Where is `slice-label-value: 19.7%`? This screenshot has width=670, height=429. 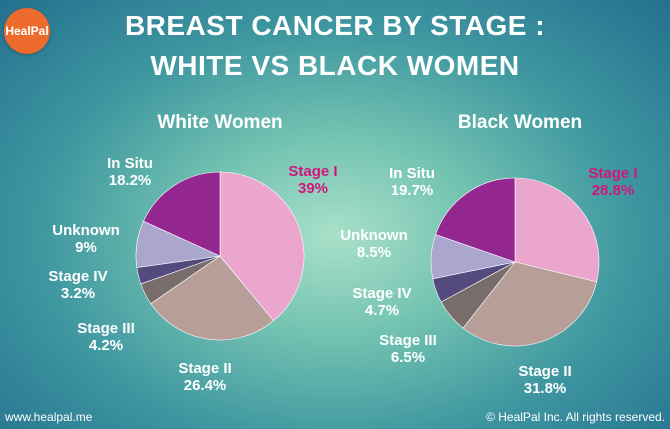
slice-label-value: 19.7% is located at coordinates (412, 190).